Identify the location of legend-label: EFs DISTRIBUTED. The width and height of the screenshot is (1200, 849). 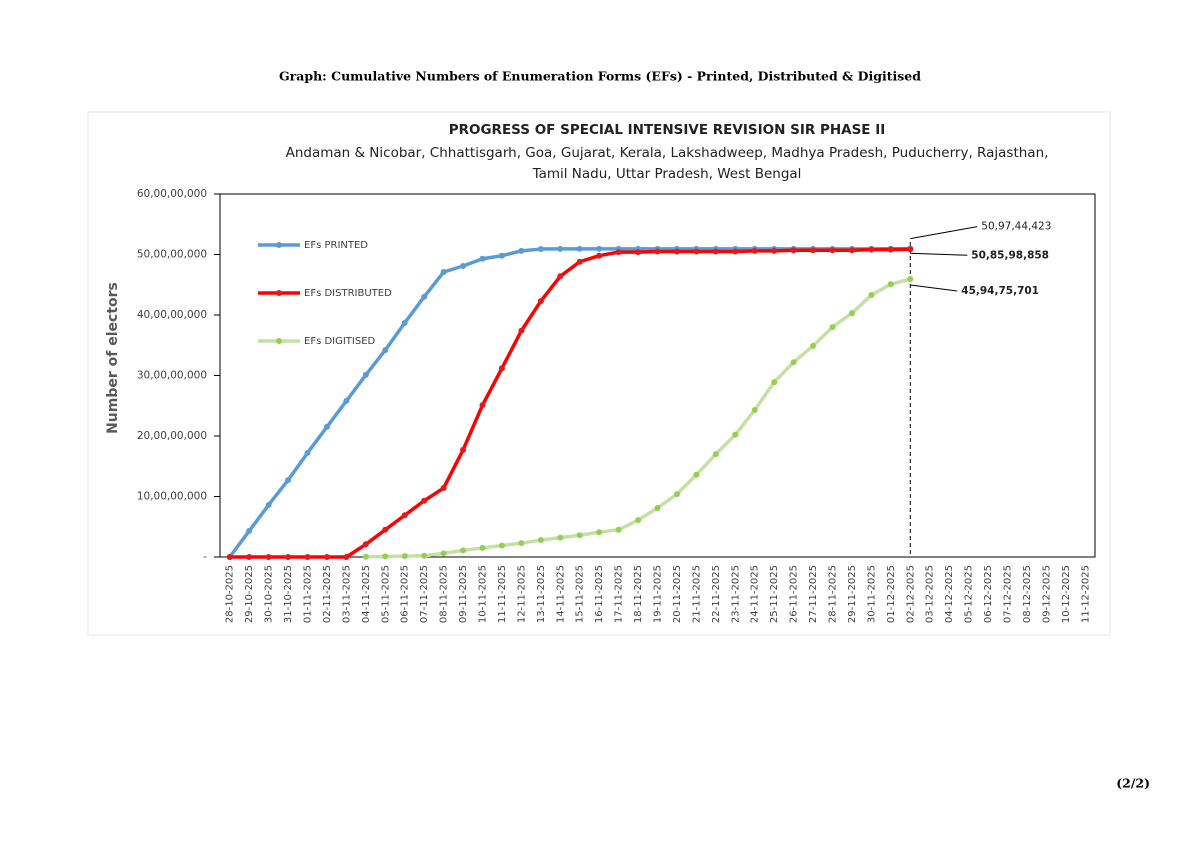
(348, 293).